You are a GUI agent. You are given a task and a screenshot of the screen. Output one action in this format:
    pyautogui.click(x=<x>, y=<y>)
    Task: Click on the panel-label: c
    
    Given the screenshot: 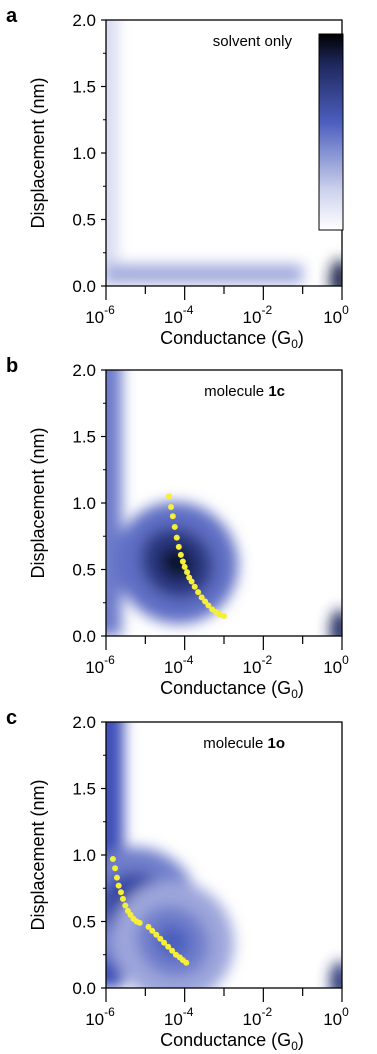 What is the action you would take?
    pyautogui.click(x=11, y=718)
    